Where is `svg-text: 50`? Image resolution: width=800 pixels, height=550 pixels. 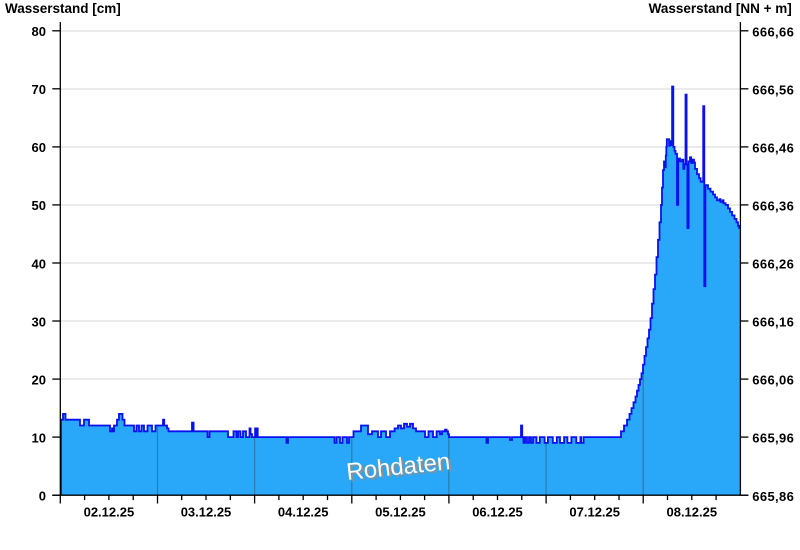
svg-text: 50 is located at coordinates (39, 205).